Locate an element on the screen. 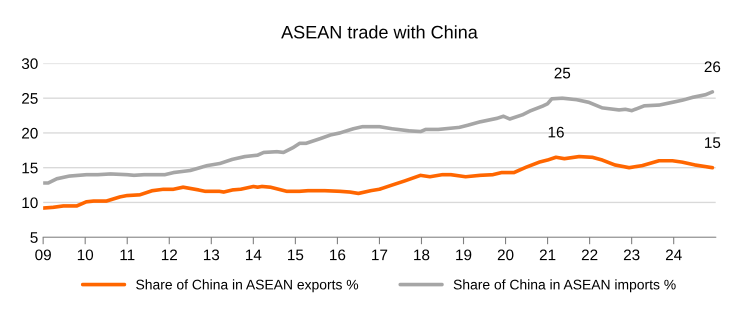 The width and height of the screenshot is (744, 325). annotation: 26 is located at coordinates (712, 66).